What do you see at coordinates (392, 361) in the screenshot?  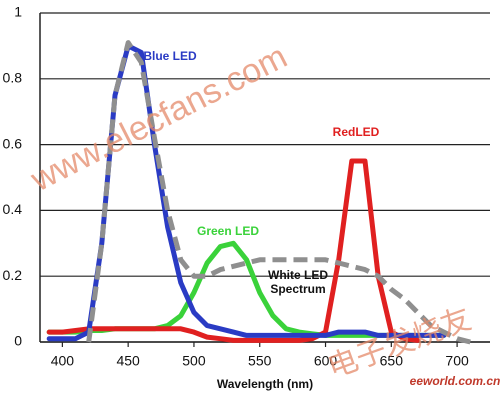 I see `x-tick-label: 650` at bounding box center [392, 361].